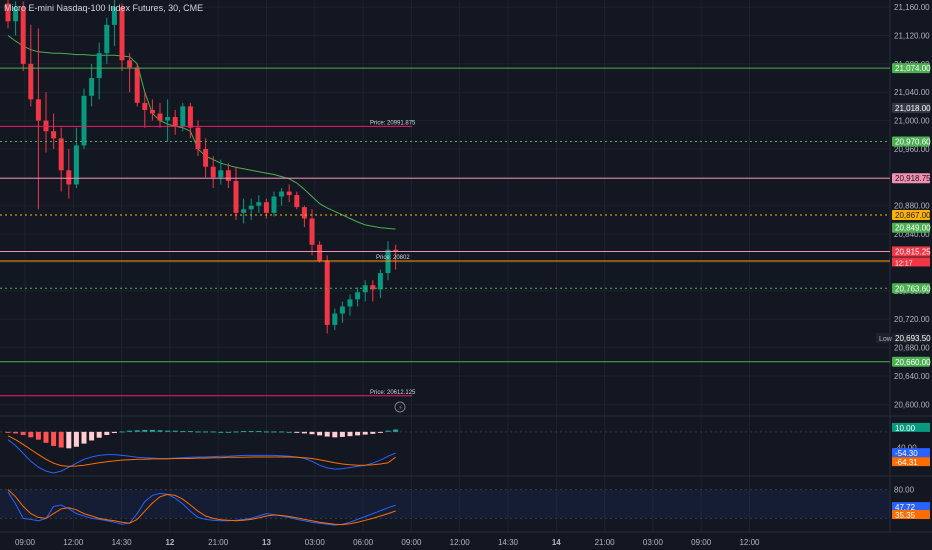 This screenshot has width=932, height=550. I want to click on y-tick-label: 20,600.00, so click(912, 404).